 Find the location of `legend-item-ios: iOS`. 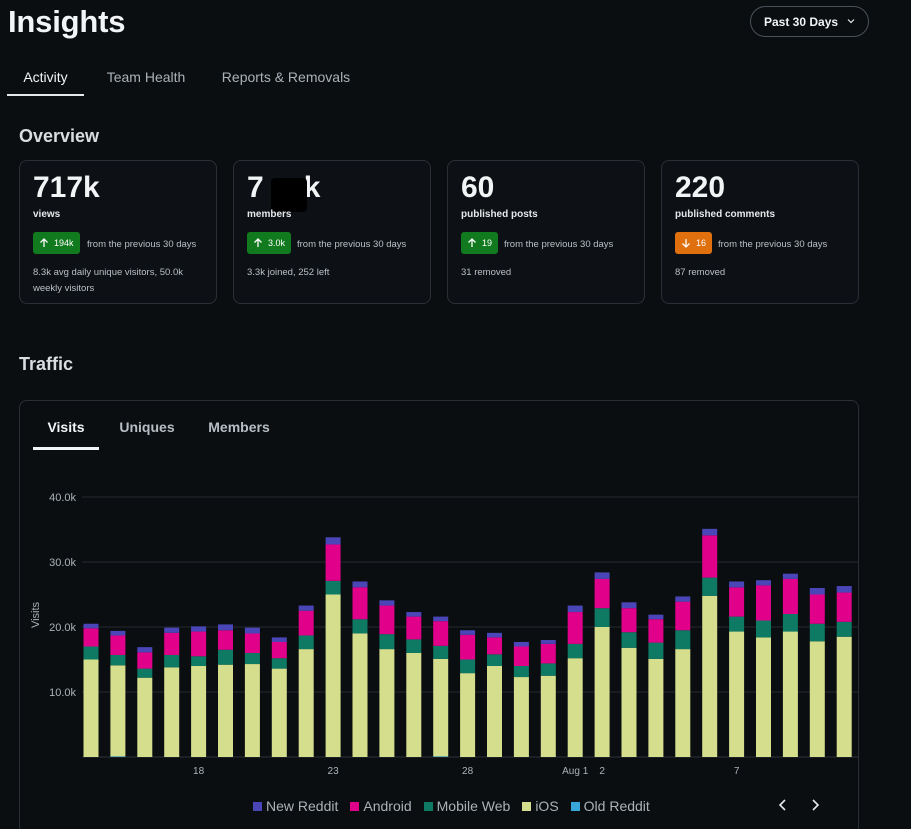

legend-item-ios: iOS is located at coordinates (540, 806).